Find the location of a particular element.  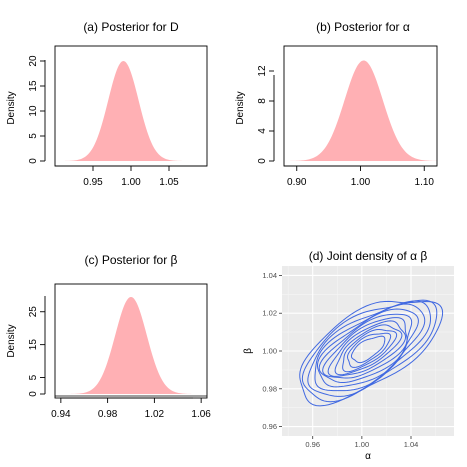

panel-d-title: (d) Joint density of α β is located at coordinates (368, 256).